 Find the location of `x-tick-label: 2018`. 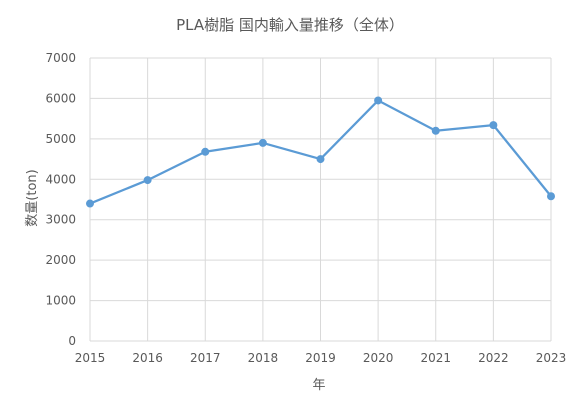

x-tick-label: 2018 is located at coordinates (263, 358).